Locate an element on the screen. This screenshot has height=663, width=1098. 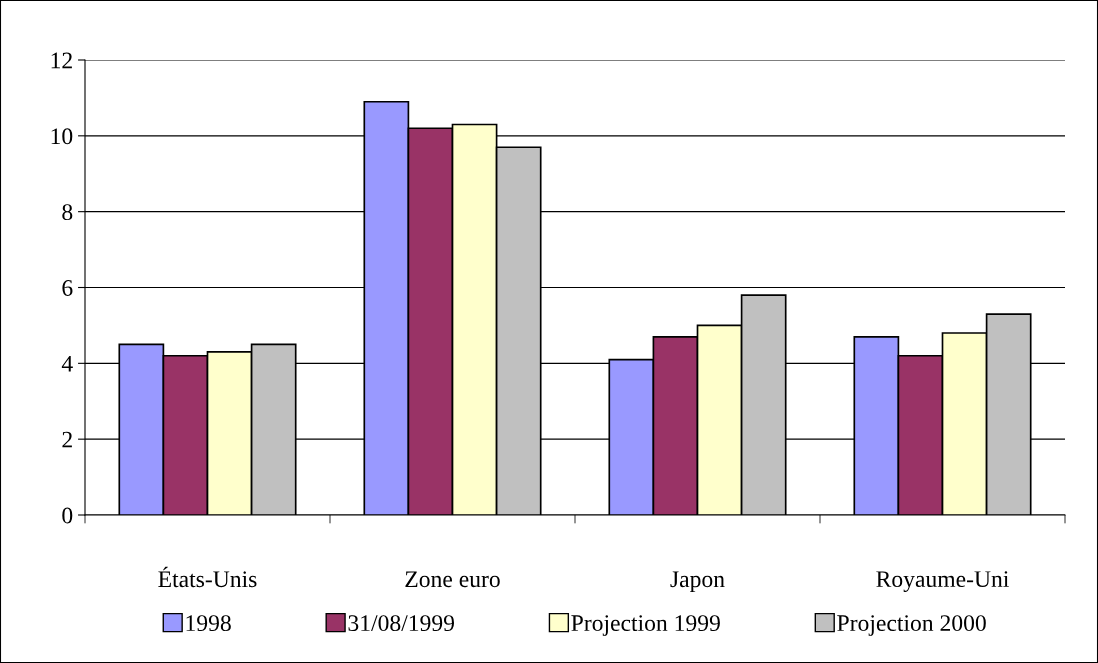
y-tick-label: 12 is located at coordinates (61, 60).